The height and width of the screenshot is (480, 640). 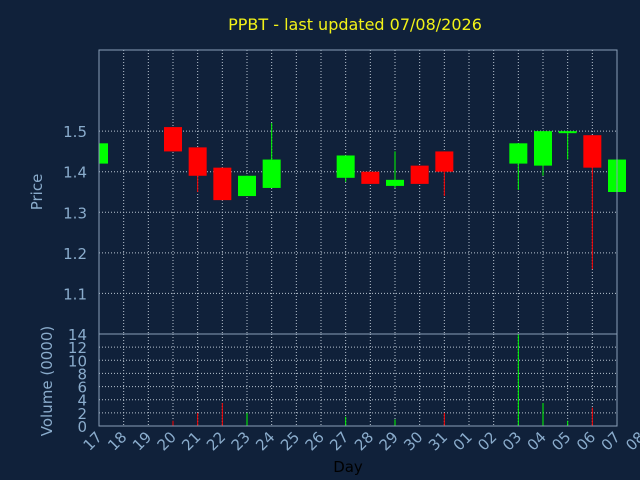 What do you see at coordinates (75, 294) in the screenshot?
I see `price-tick-label: 1.1` at bounding box center [75, 294].